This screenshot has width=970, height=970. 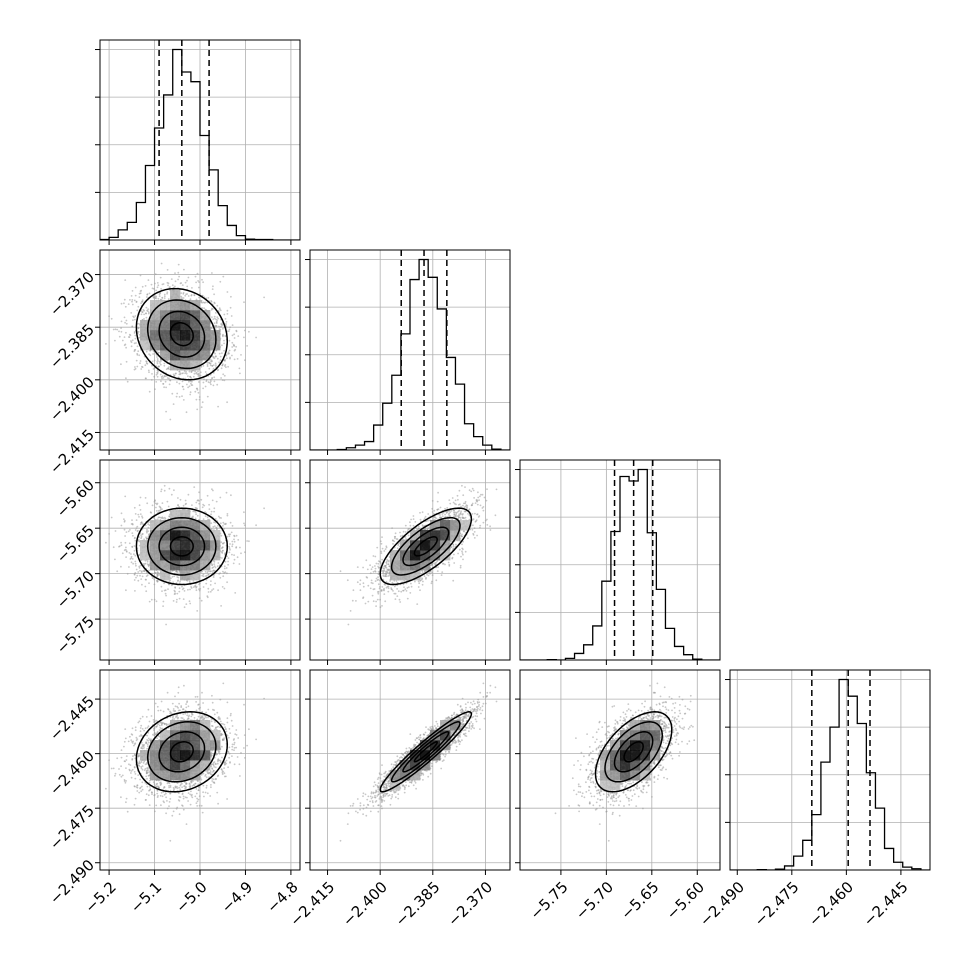 What do you see at coordinates (173, 363) in the screenshot?
I see `panel-1-0: −2.415−2.400−2.385−2.370` at bounding box center [173, 363].